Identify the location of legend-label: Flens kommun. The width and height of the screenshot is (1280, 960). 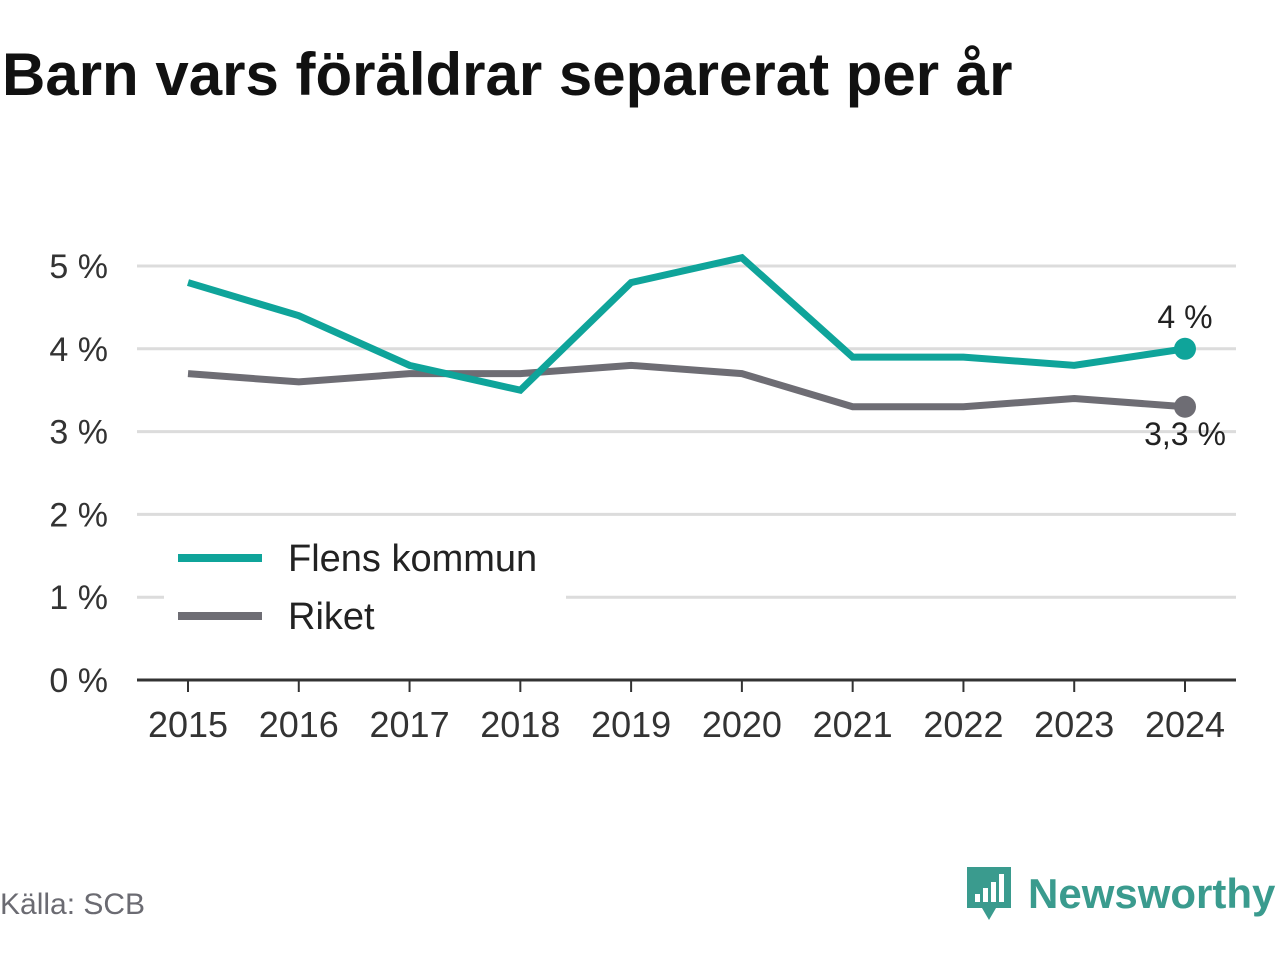
(412, 559).